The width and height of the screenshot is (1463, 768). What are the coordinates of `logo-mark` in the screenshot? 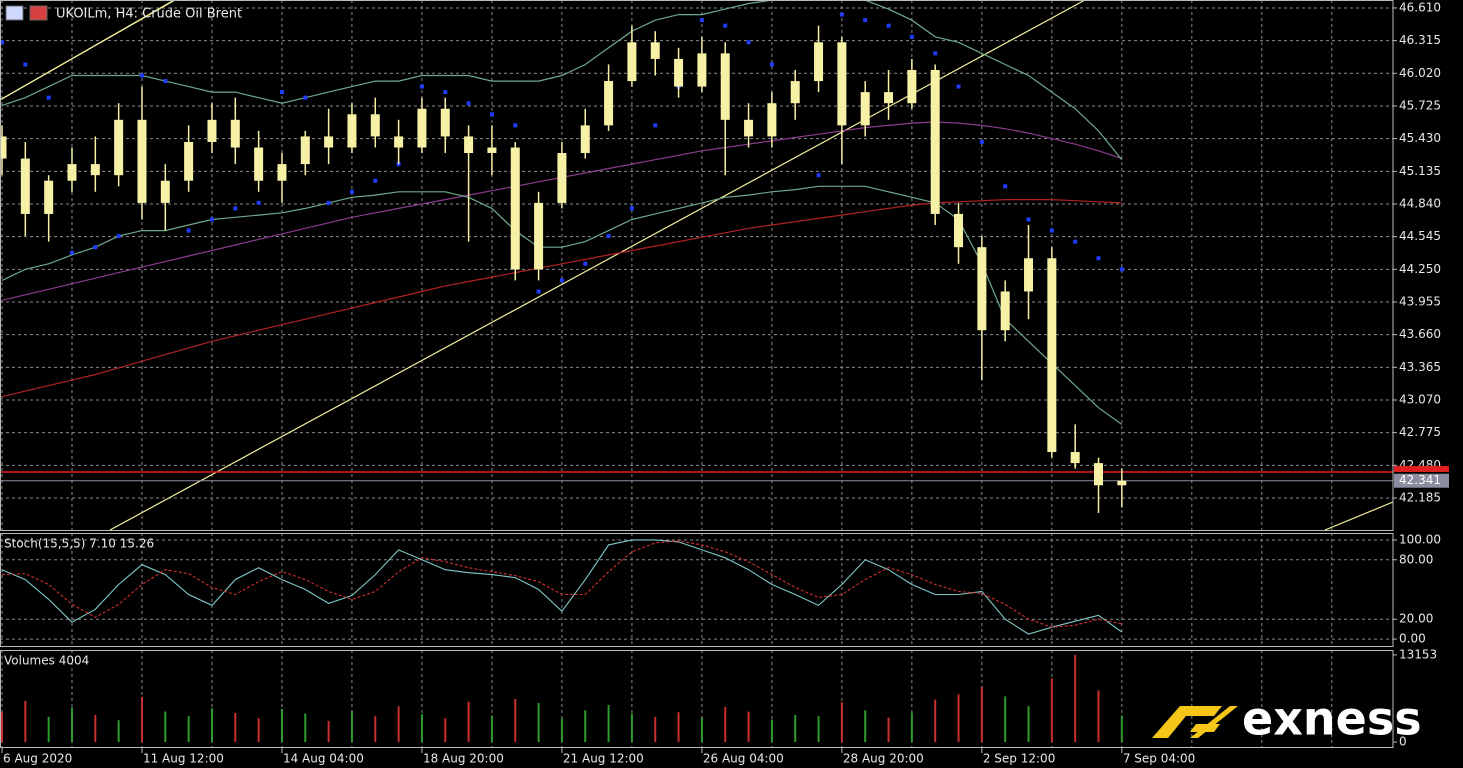 It's located at (1187, 722).